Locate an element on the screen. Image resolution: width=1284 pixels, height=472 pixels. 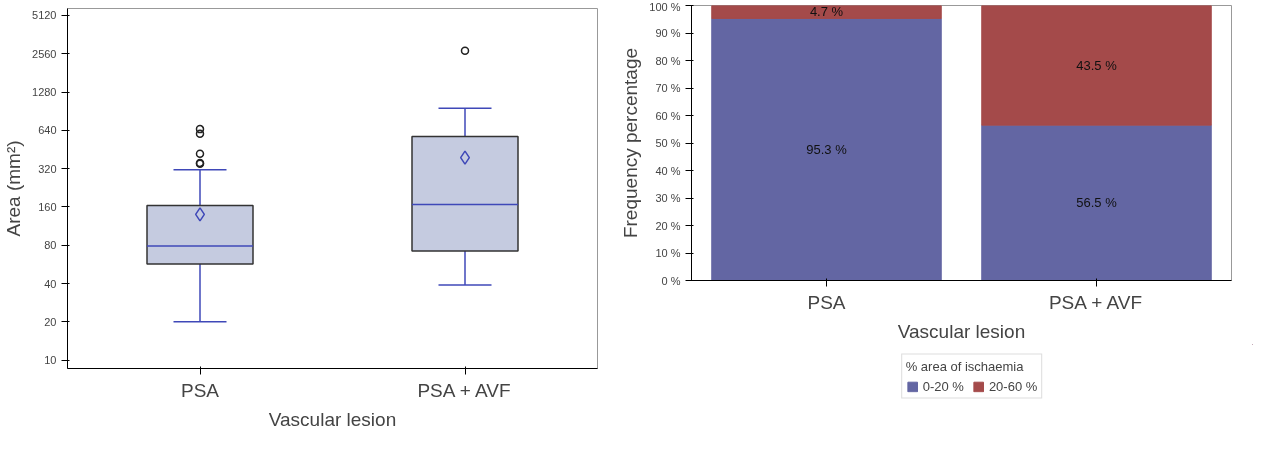
y-tick-label: 1280 is located at coordinates (44, 92).